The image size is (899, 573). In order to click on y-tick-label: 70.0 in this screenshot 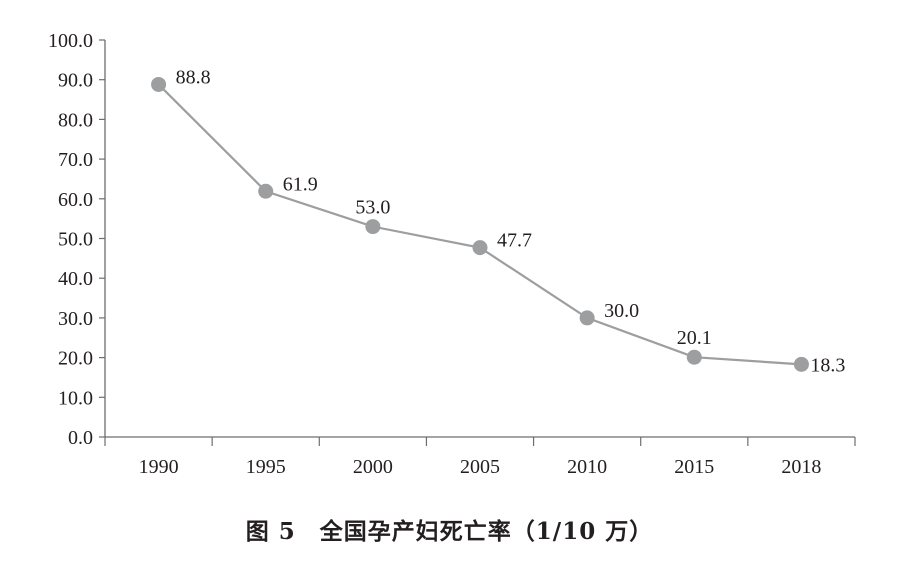, I will do `click(75, 160)`.